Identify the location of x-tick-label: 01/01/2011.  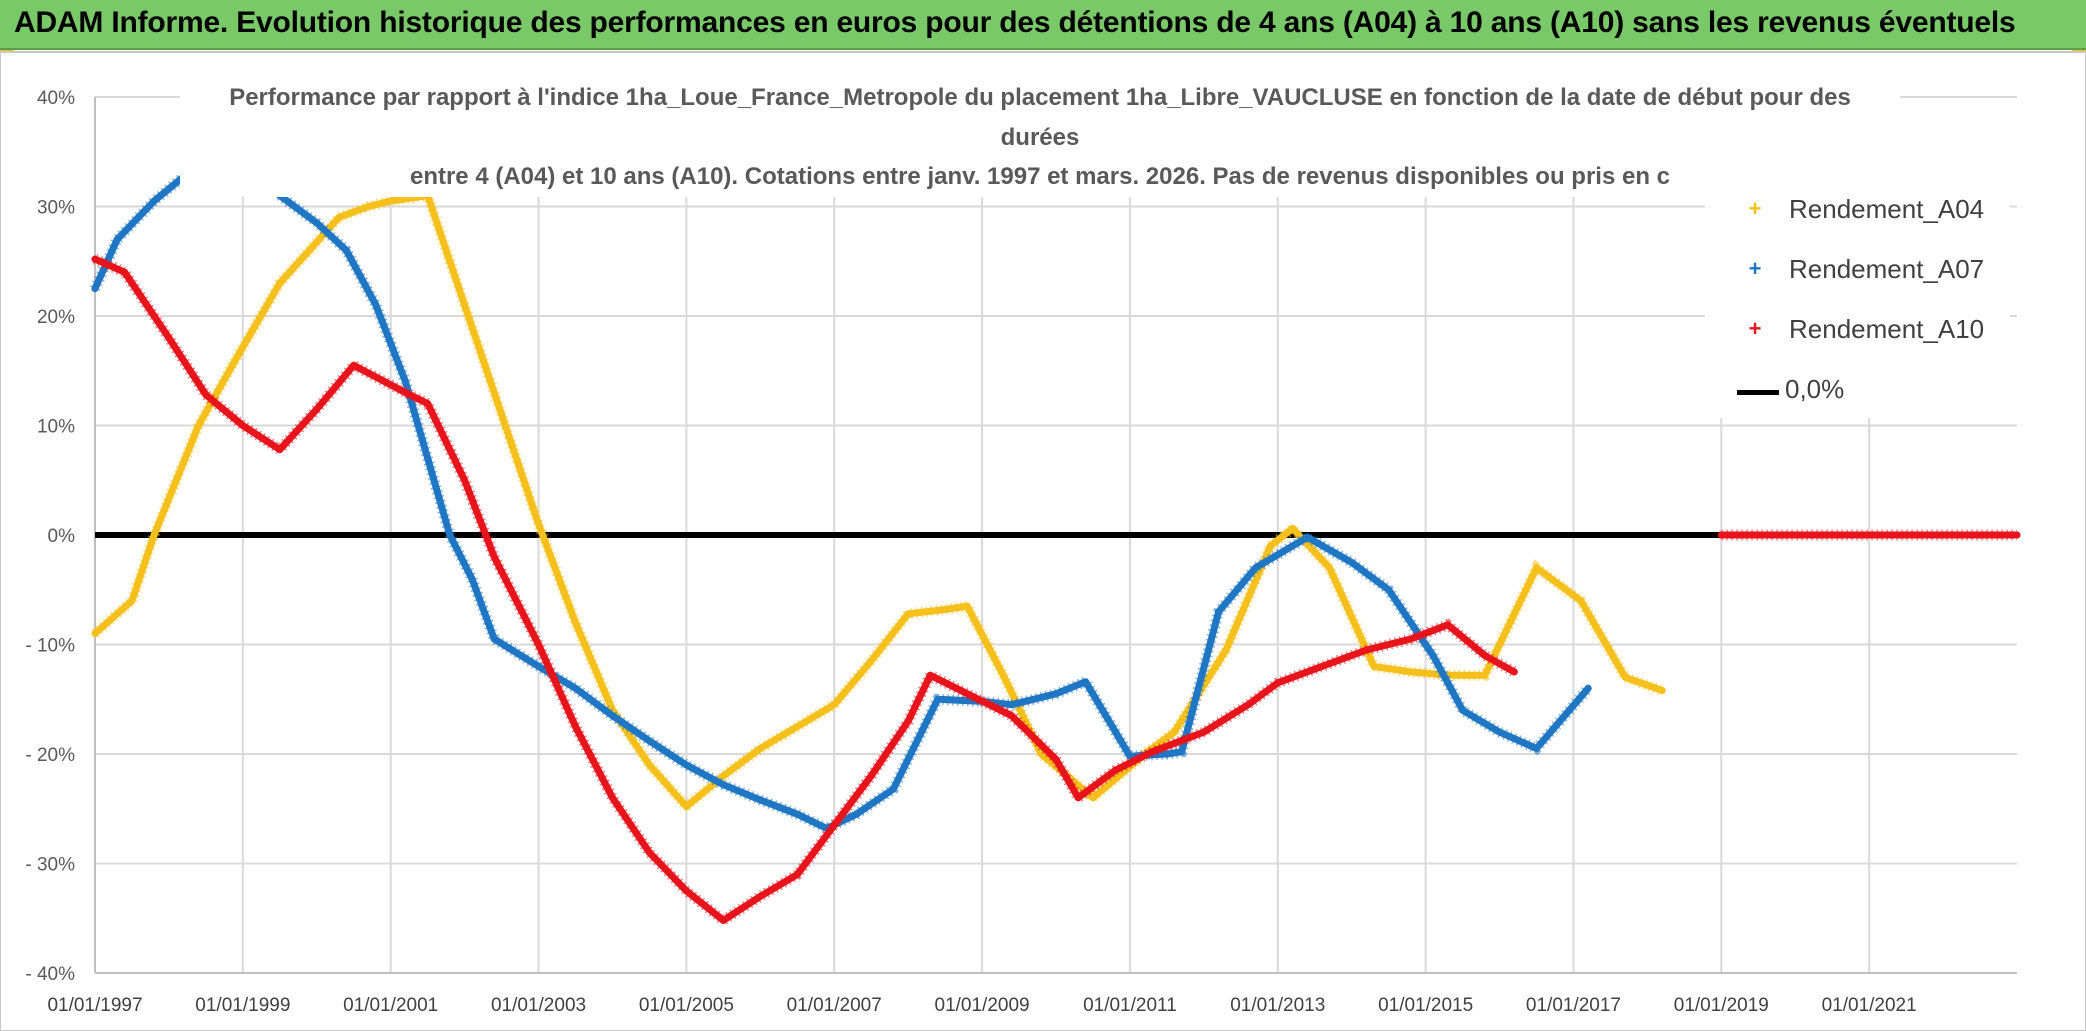
(1130, 1005).